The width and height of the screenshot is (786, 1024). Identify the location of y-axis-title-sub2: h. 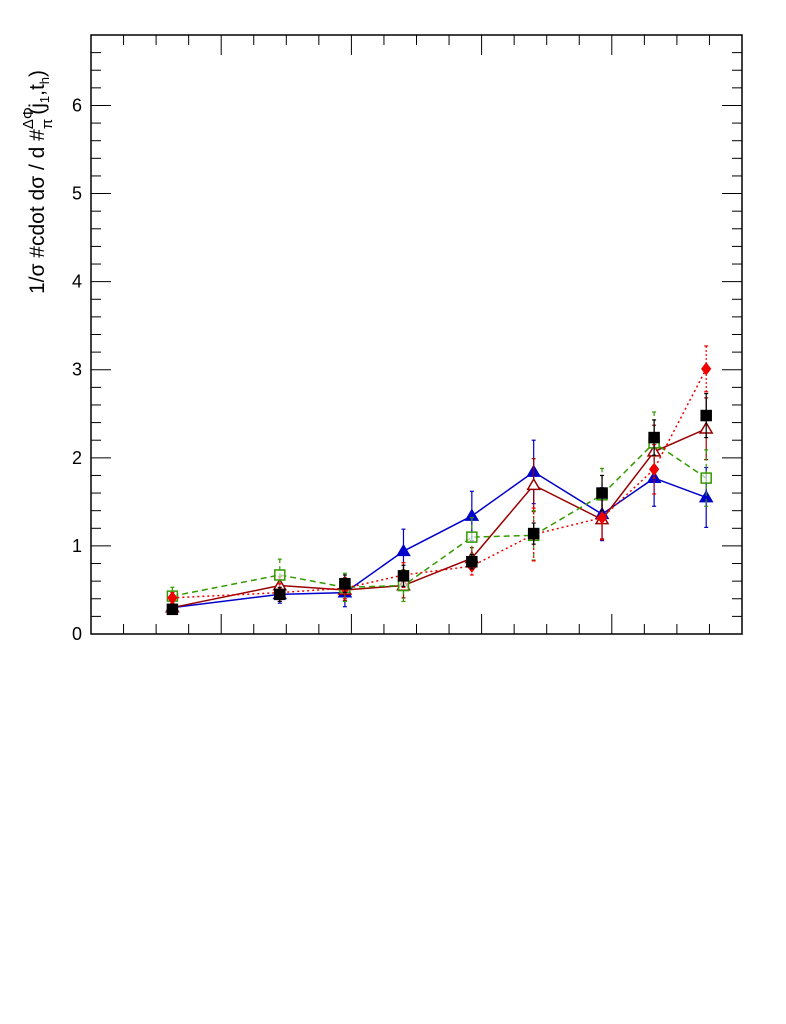
(44, 80).